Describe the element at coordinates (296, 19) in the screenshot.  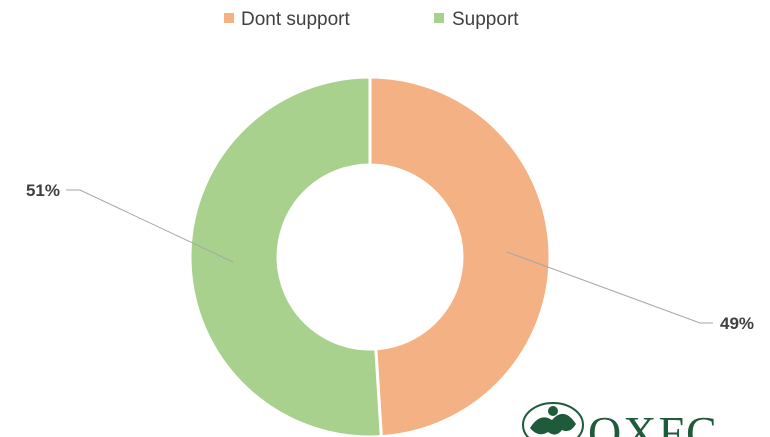
I see `legend-label-dont-support: Dont support` at that location.